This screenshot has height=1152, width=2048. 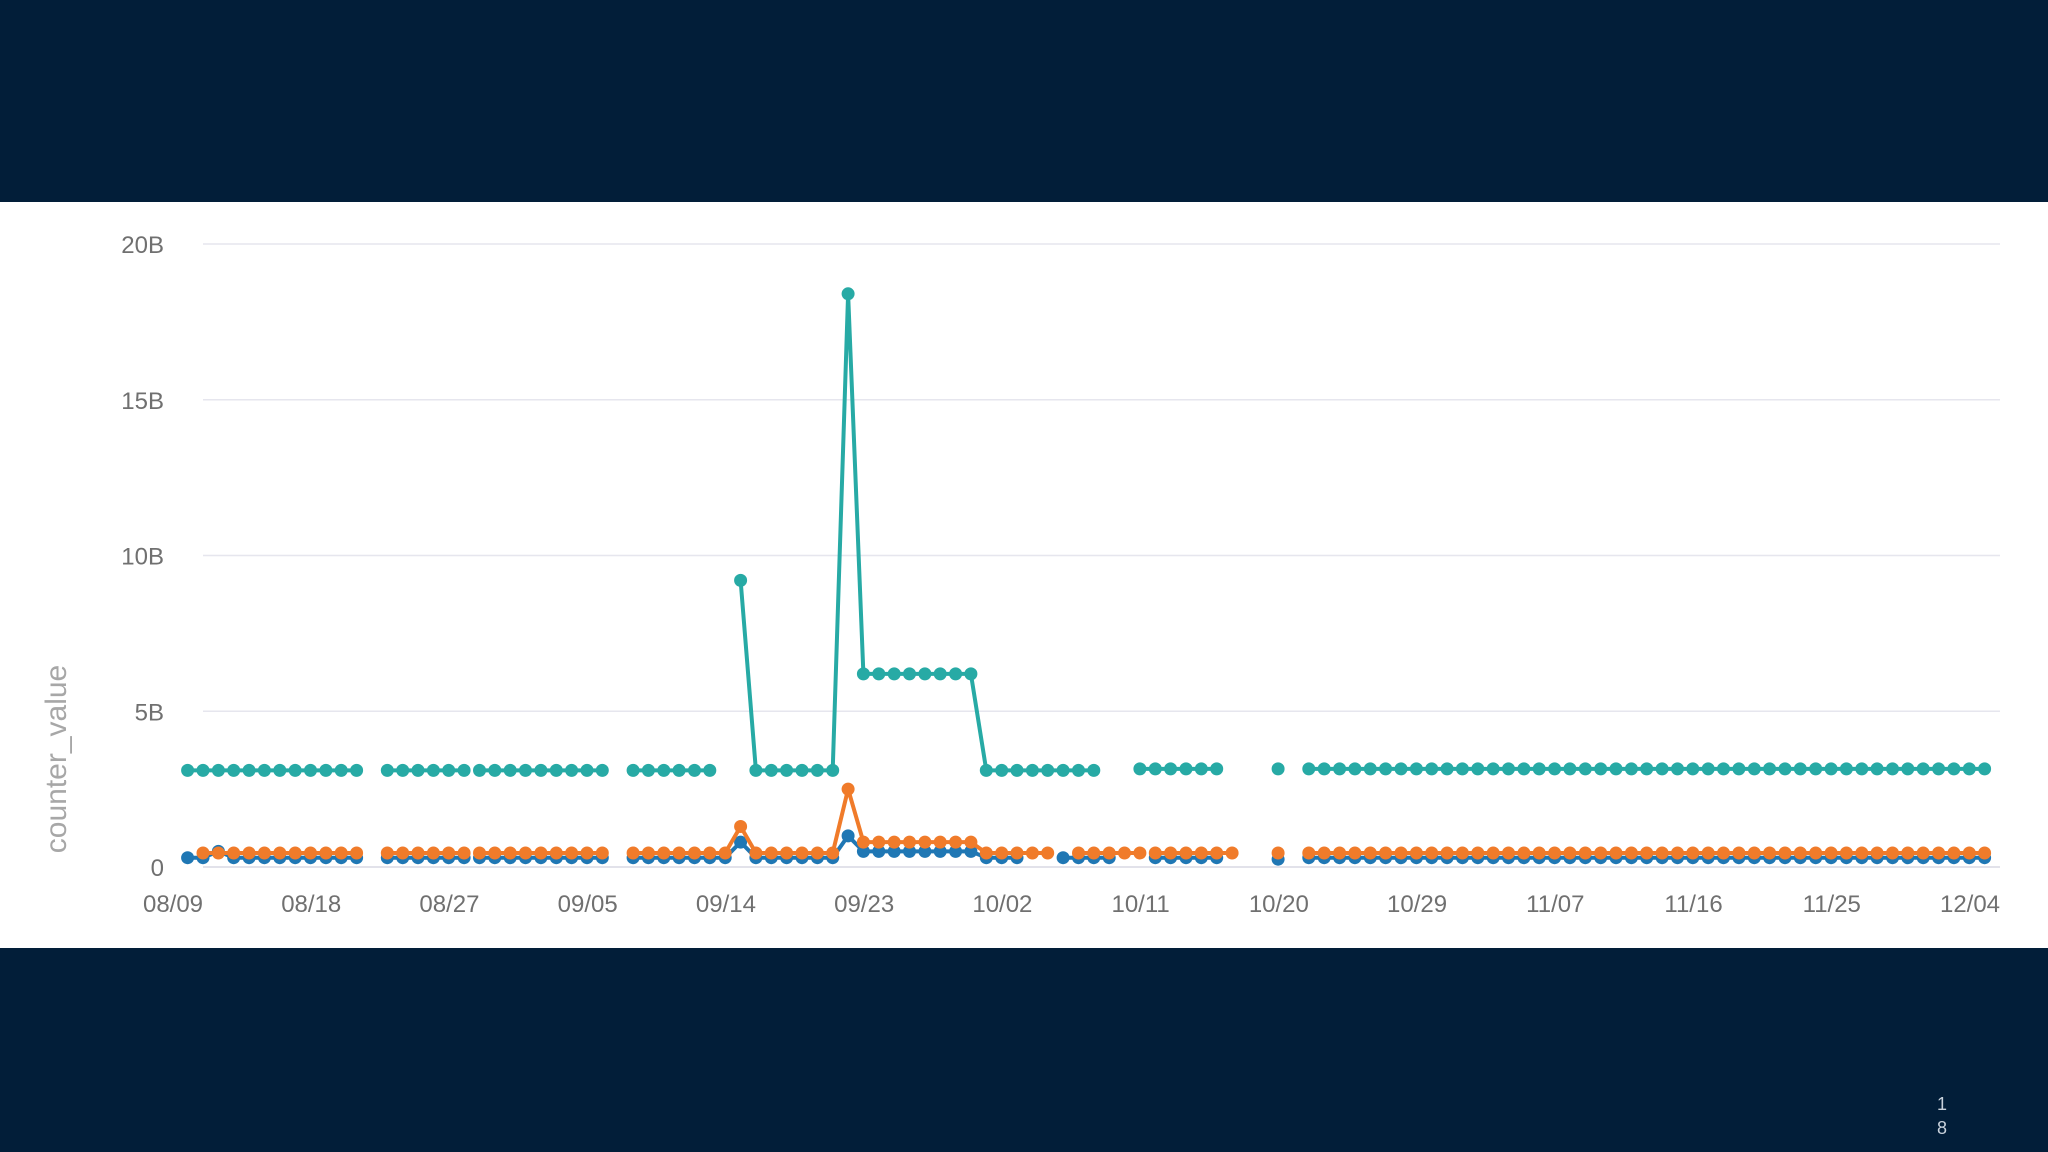 I want to click on y-tick-label: 15B, so click(x=142, y=401).